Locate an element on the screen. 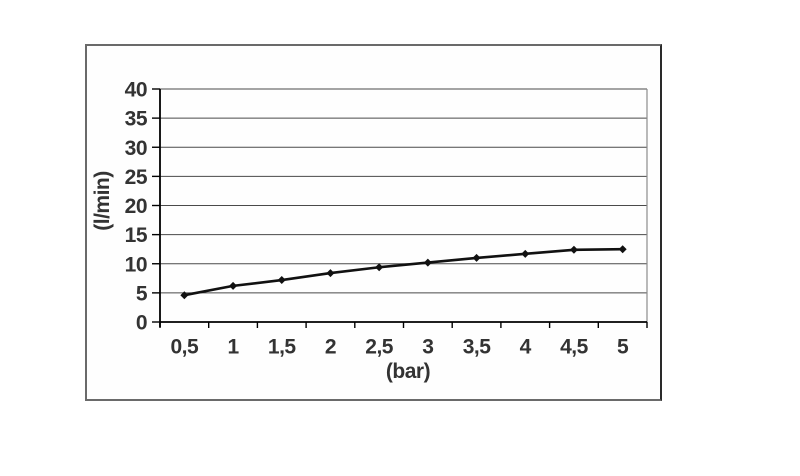  y-tick-label: 0 is located at coordinates (141, 323).